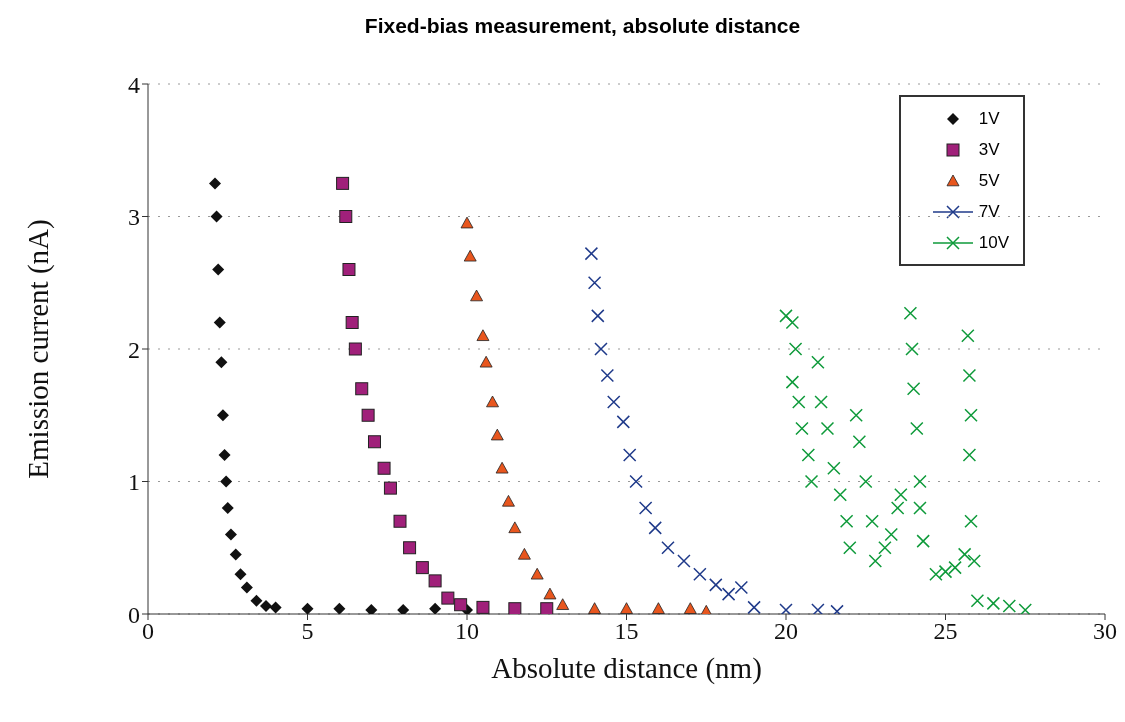  I want to click on x-tick-label: 5, so click(307, 631).